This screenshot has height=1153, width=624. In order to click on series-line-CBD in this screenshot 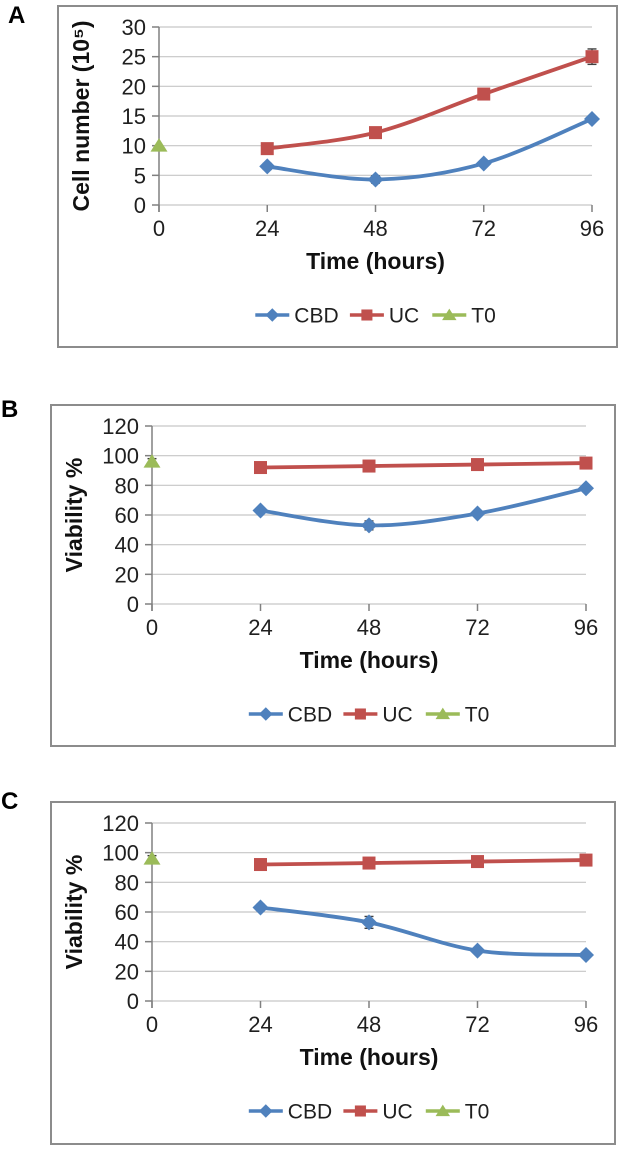, I will do `click(429, 149)`.